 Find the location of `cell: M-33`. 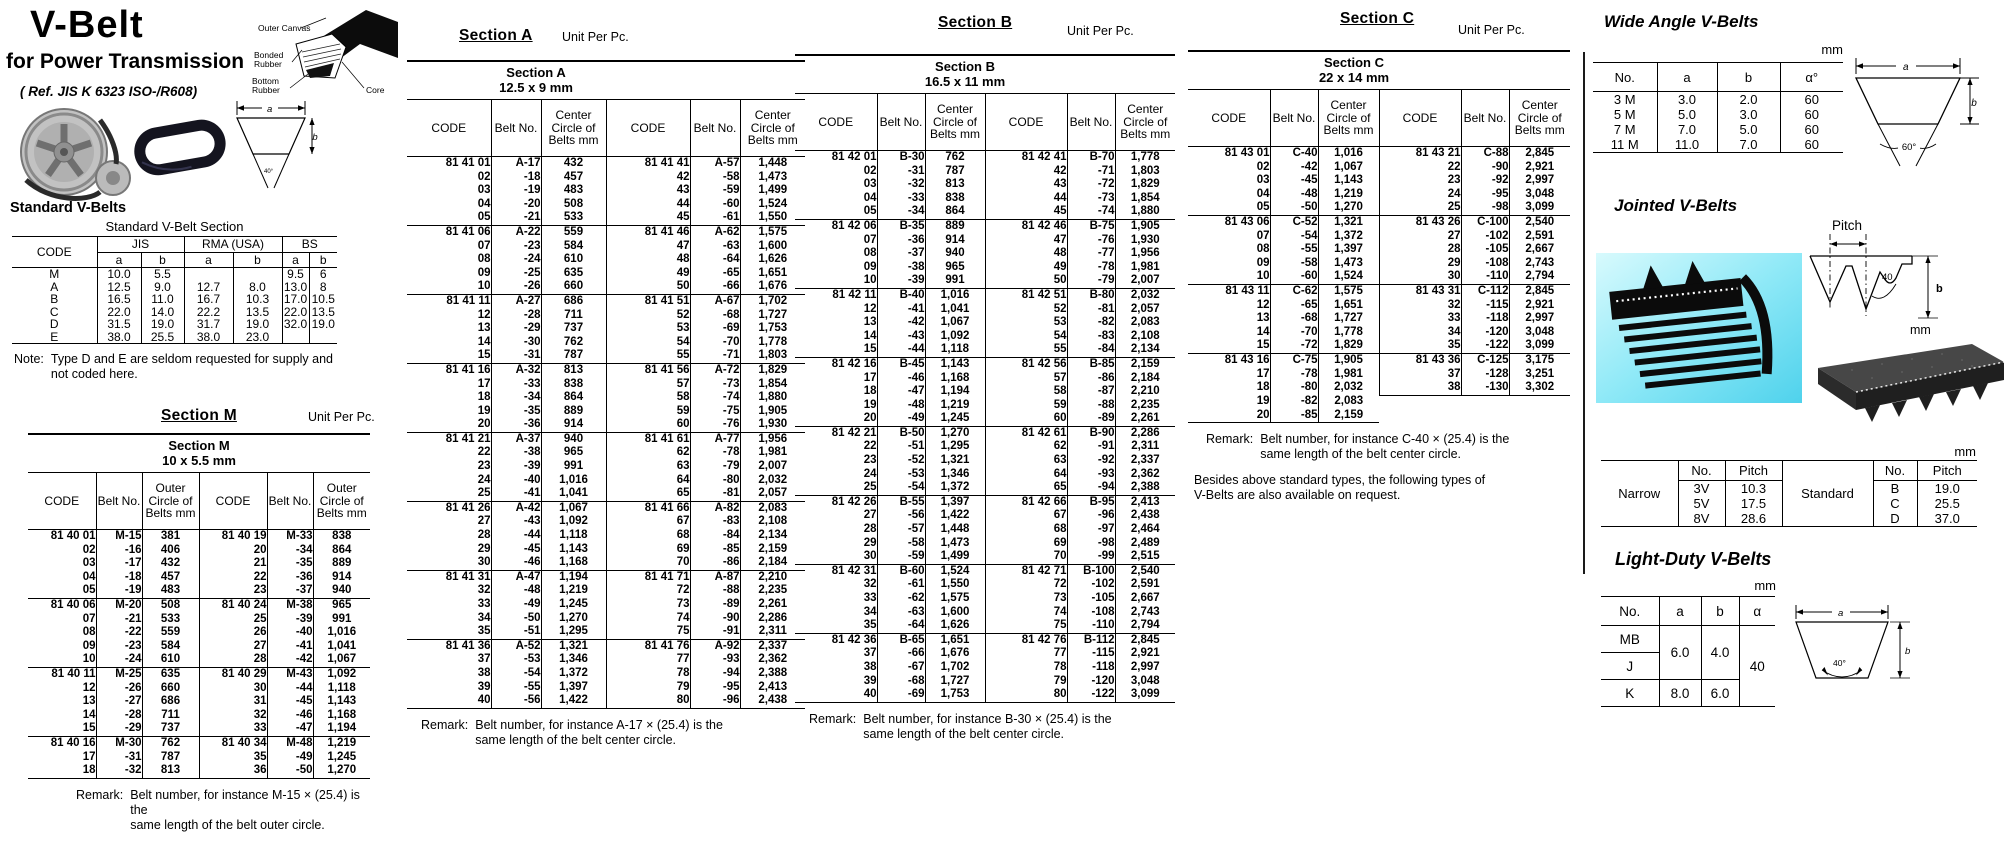

cell: M-33 is located at coordinates (289, 536).